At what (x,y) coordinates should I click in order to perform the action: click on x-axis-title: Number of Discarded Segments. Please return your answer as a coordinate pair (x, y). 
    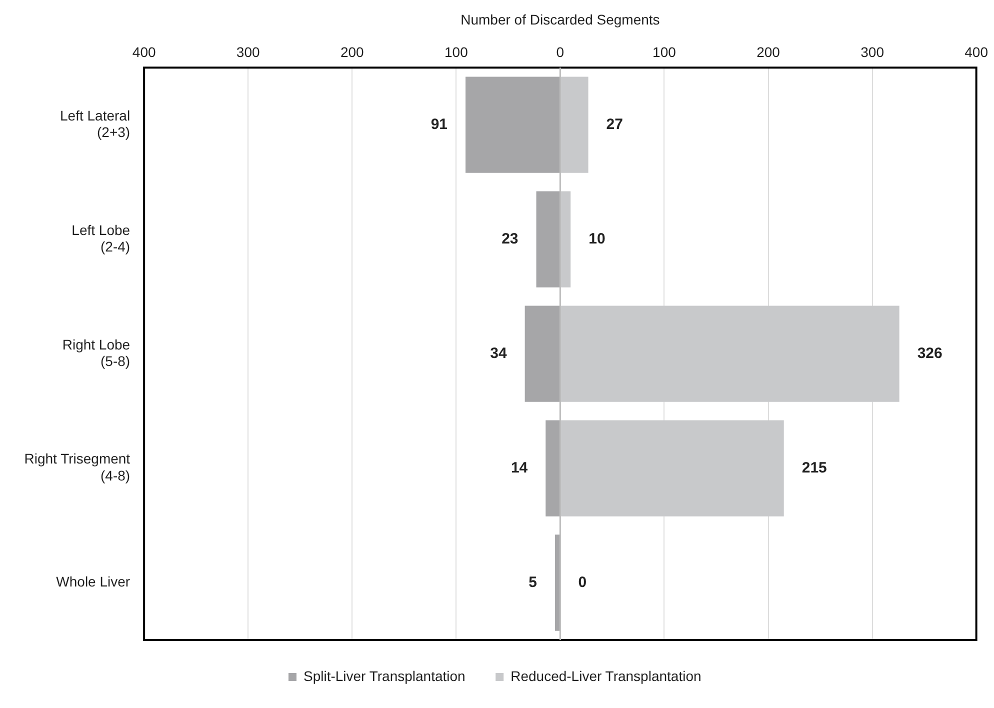
    Looking at the image, I should click on (560, 19).